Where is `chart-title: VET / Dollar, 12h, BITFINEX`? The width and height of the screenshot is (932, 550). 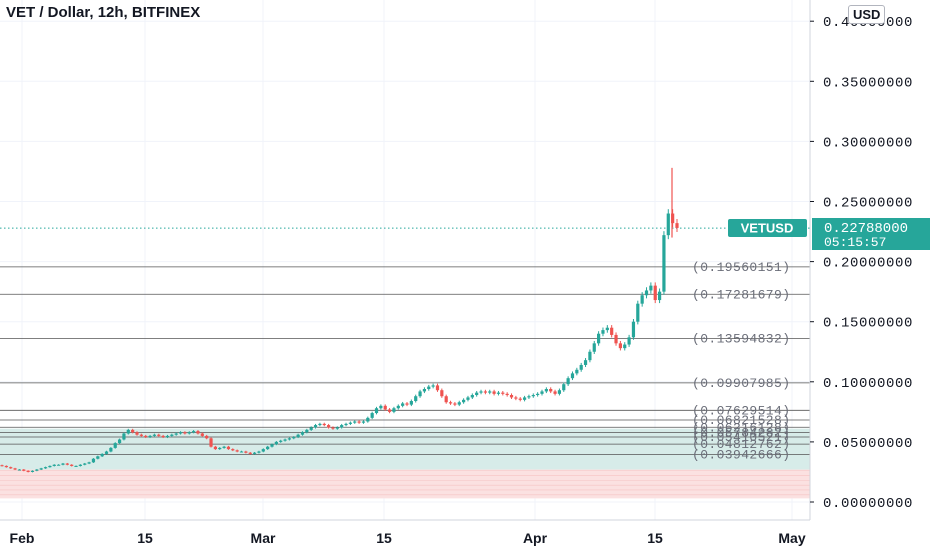 chart-title: VET / Dollar, 12h, BITFINEX is located at coordinates (103, 12).